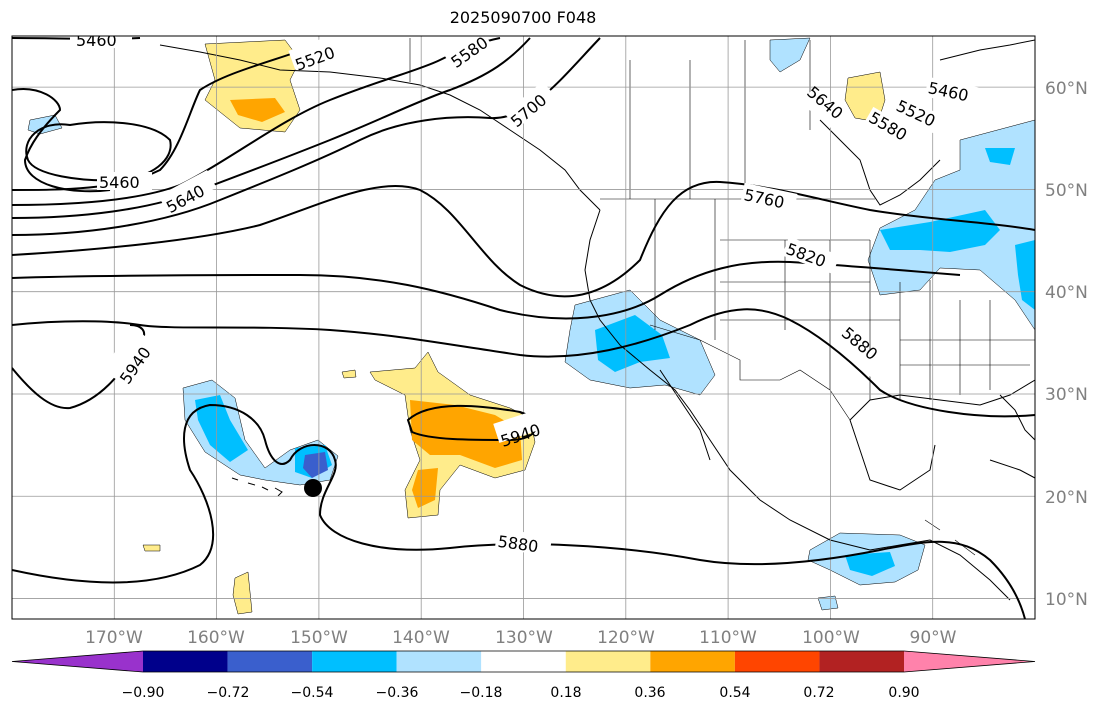 Image resolution: width=1105 pixels, height=712 pixels. What do you see at coordinates (626, 638) in the screenshot?
I see `lon-label: 120°W` at bounding box center [626, 638].